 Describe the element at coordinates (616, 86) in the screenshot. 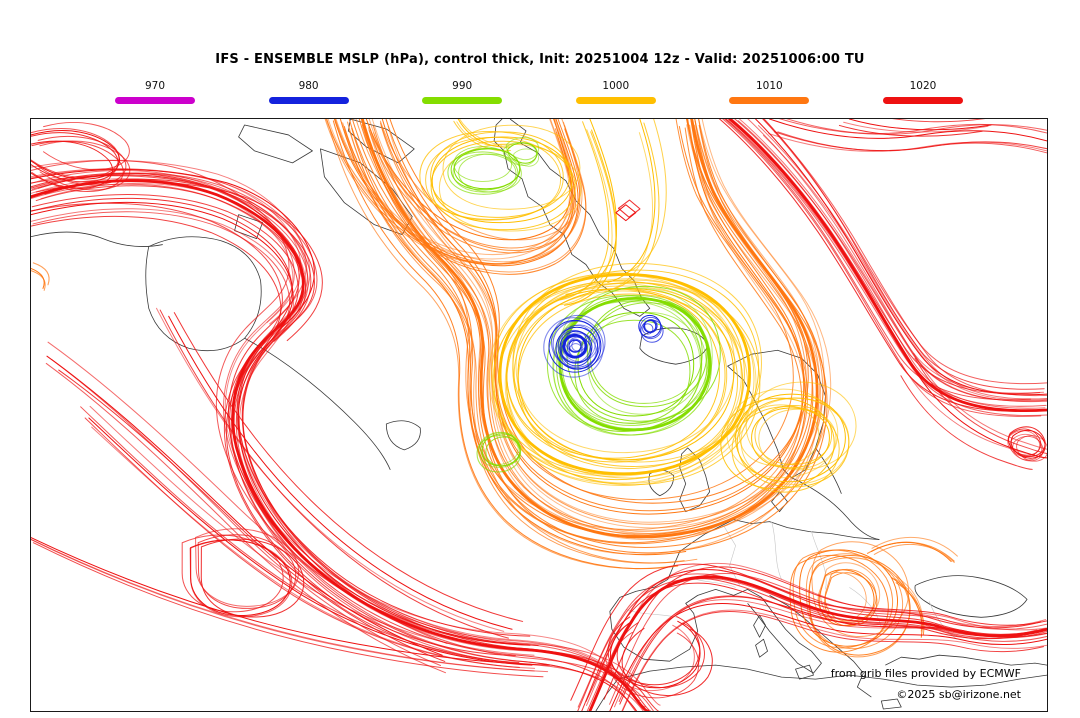

I see `legend-label: 1000` at that location.